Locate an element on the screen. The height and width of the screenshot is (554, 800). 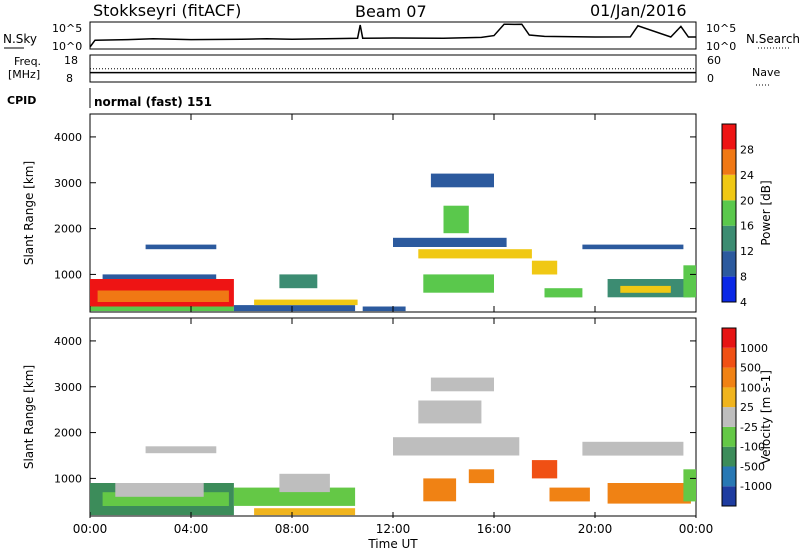
power-colorbar: 28 24 20 16 12 8 4 is located at coordinates (737, 216).